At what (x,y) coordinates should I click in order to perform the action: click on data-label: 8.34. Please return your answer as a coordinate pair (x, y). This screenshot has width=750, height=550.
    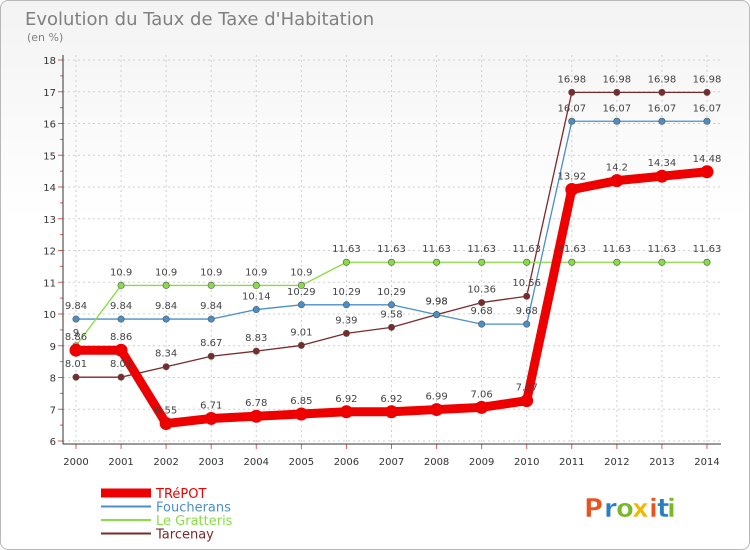
    Looking at the image, I should click on (166, 354).